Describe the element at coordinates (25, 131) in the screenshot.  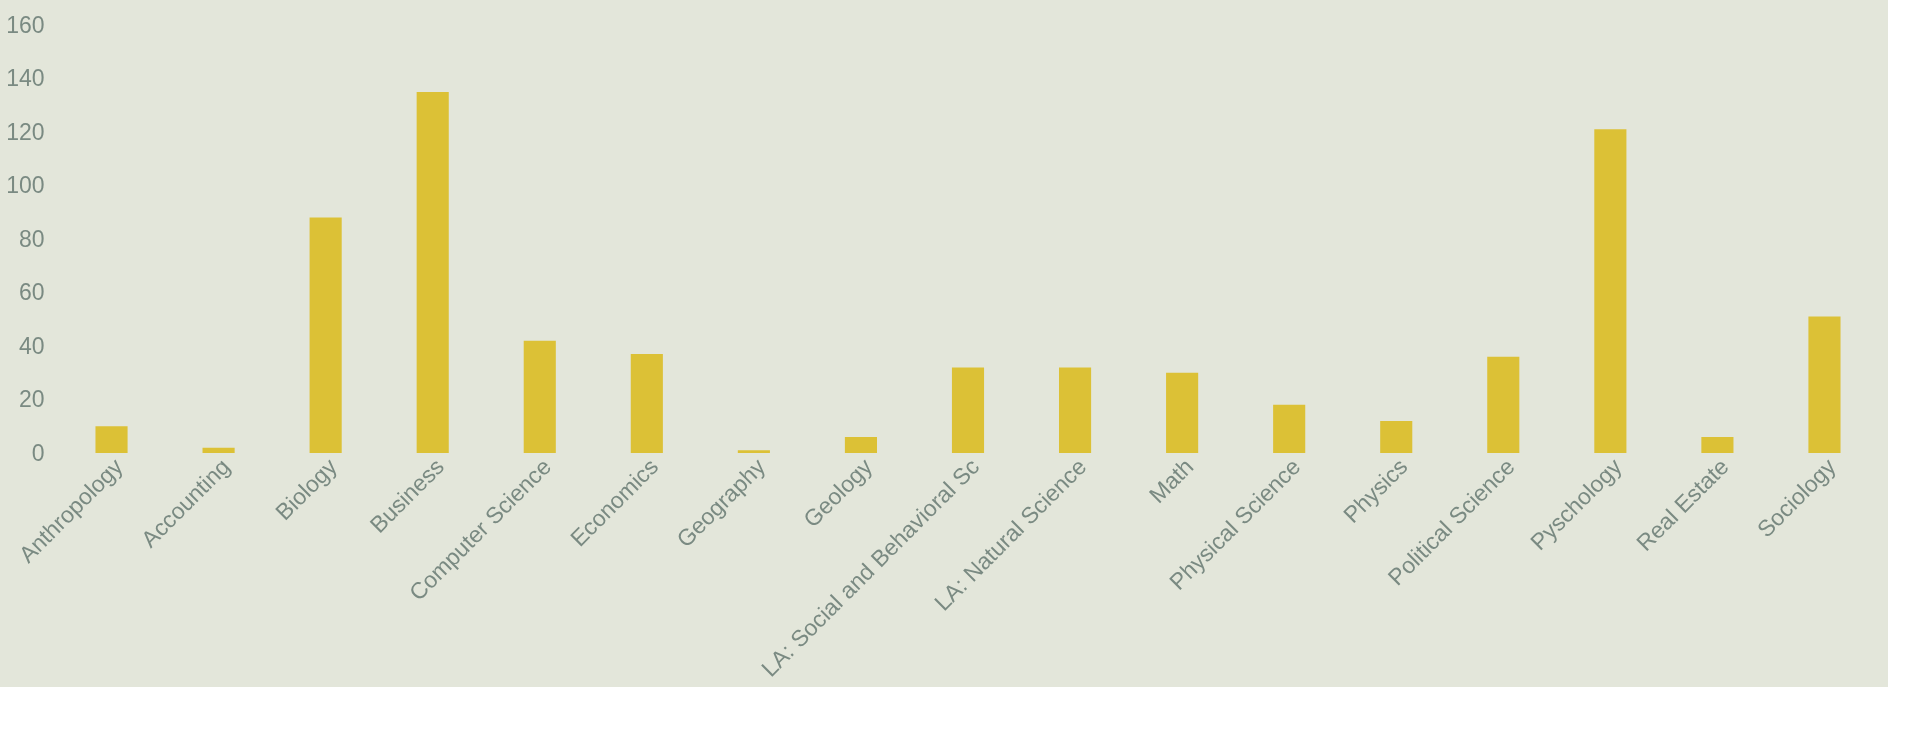
I see `y-tick-label: 120` at that location.